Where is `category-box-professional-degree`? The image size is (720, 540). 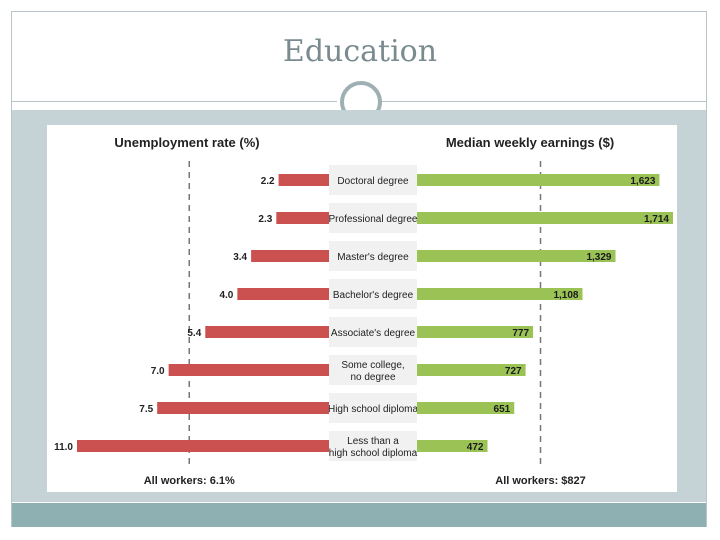
category-box-professional-degree is located at coordinates (373, 218).